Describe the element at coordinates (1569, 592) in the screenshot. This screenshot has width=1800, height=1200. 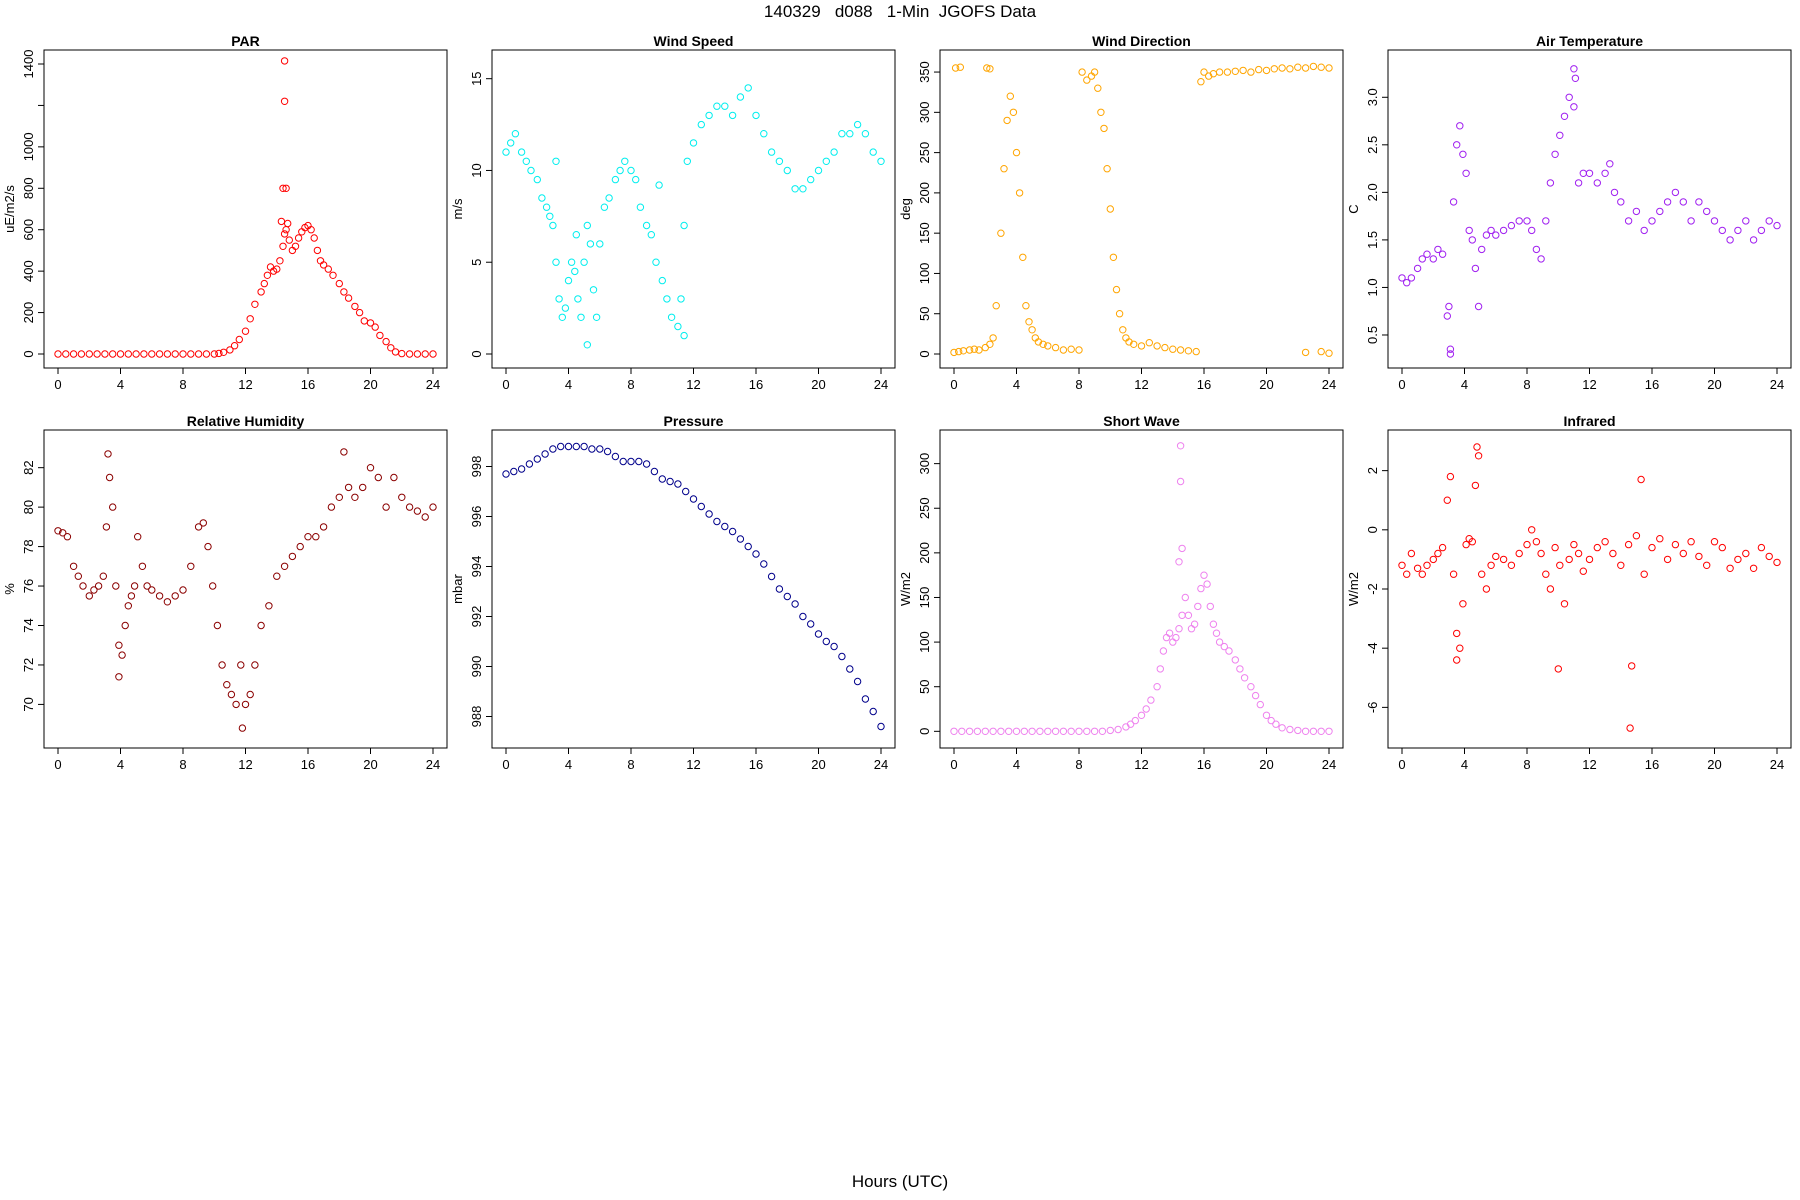
I see `panel-infrared: Infrared W/m2 0 4 8 12 16 20 24 -6 -4 -2 0 2` at that location.